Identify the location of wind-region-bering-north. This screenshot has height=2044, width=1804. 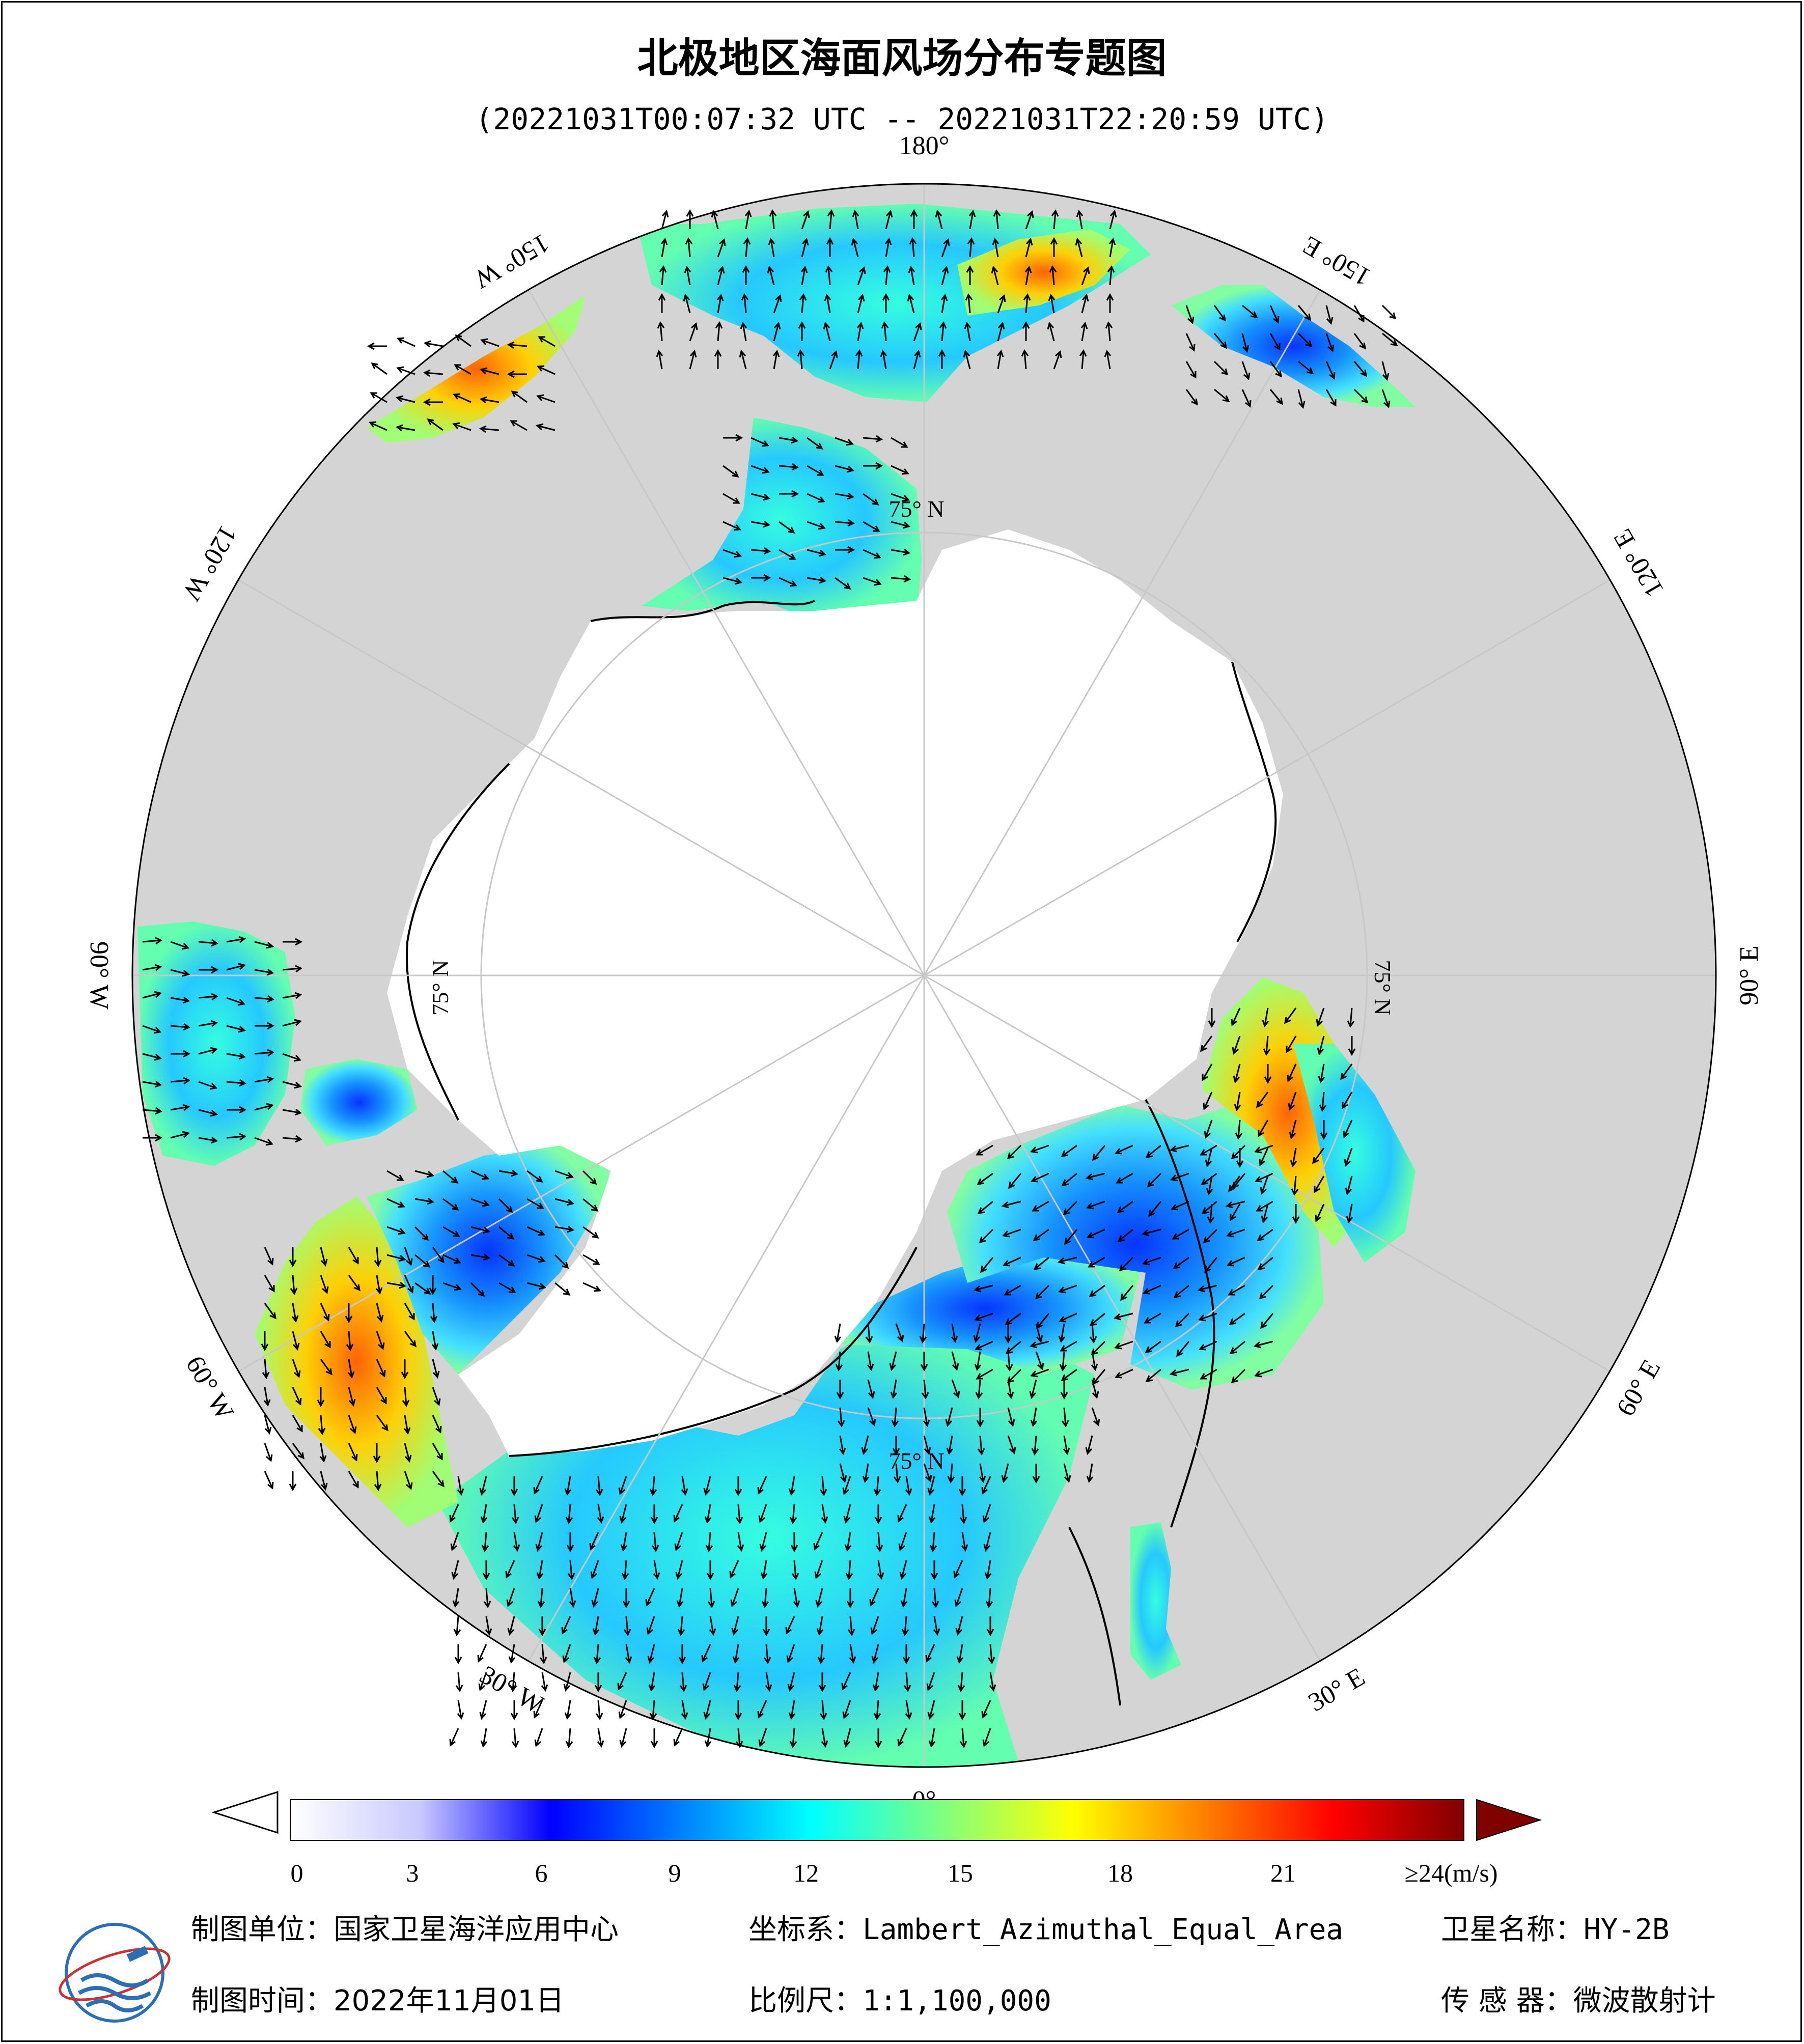
(1043, 272).